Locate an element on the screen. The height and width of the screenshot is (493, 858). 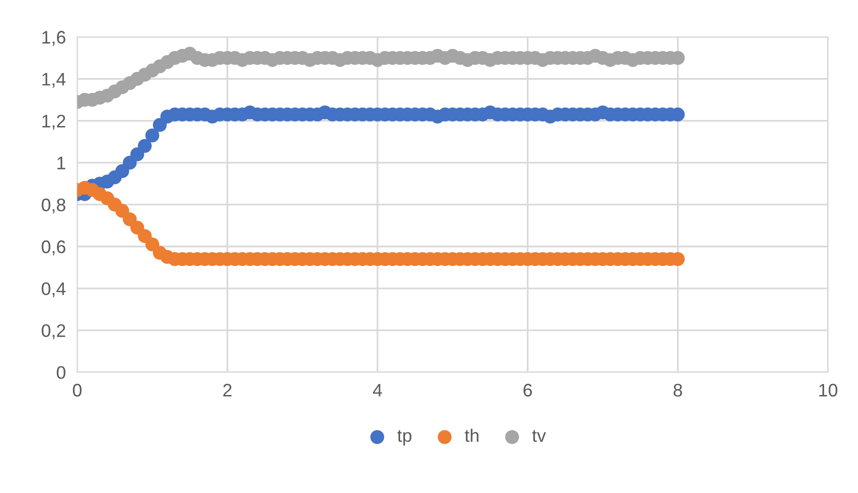
legend-label: th is located at coordinates (471, 435).